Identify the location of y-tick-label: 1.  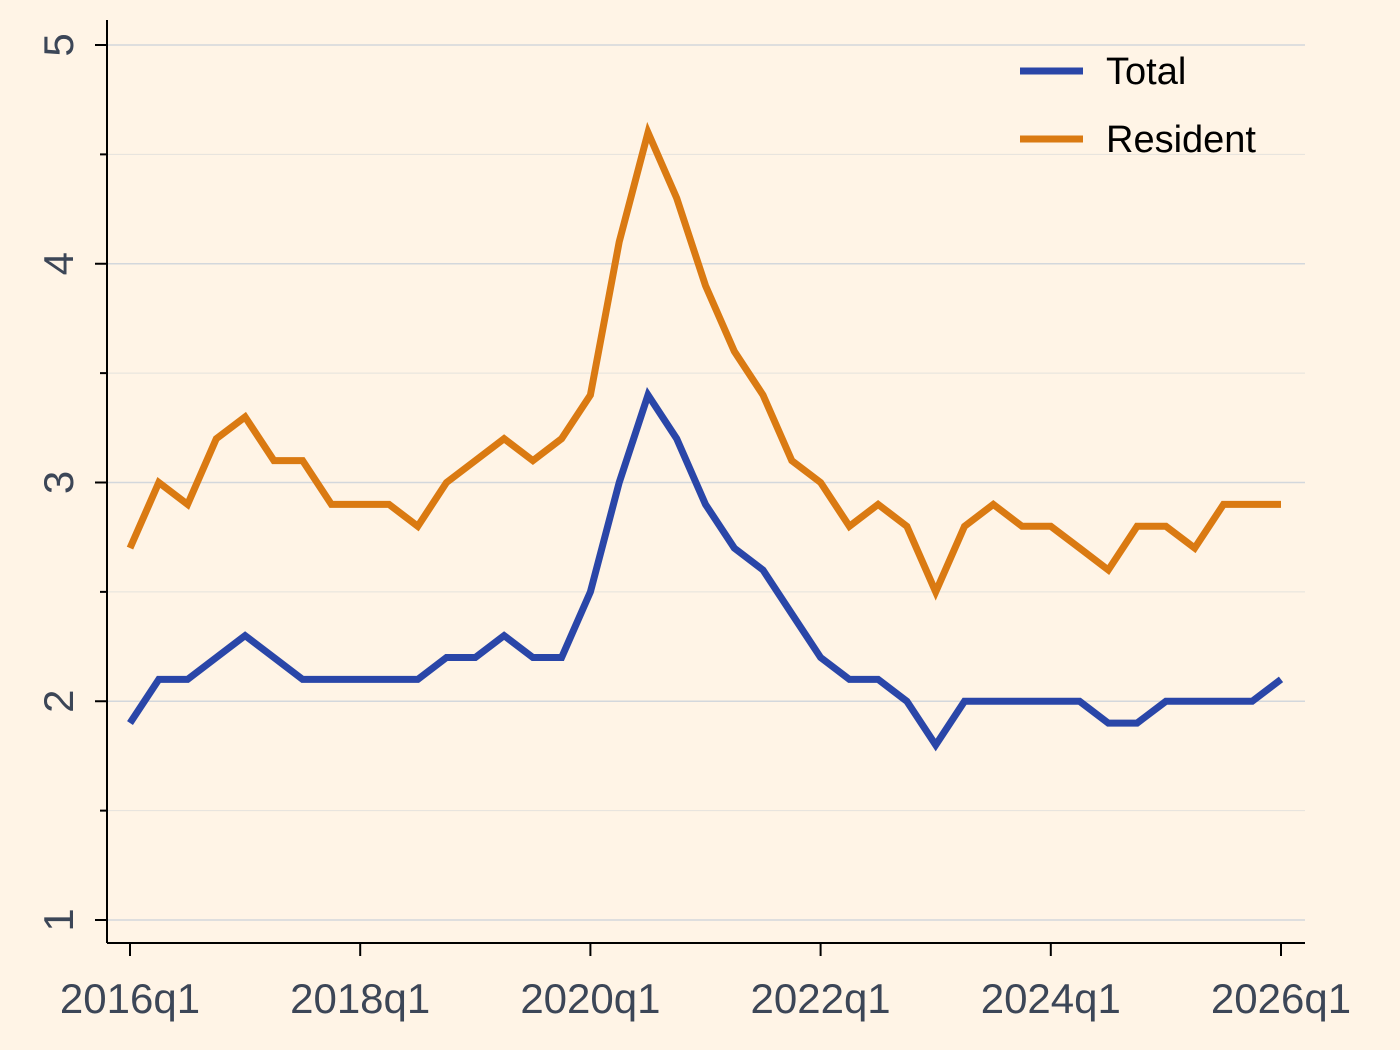
(58, 919).